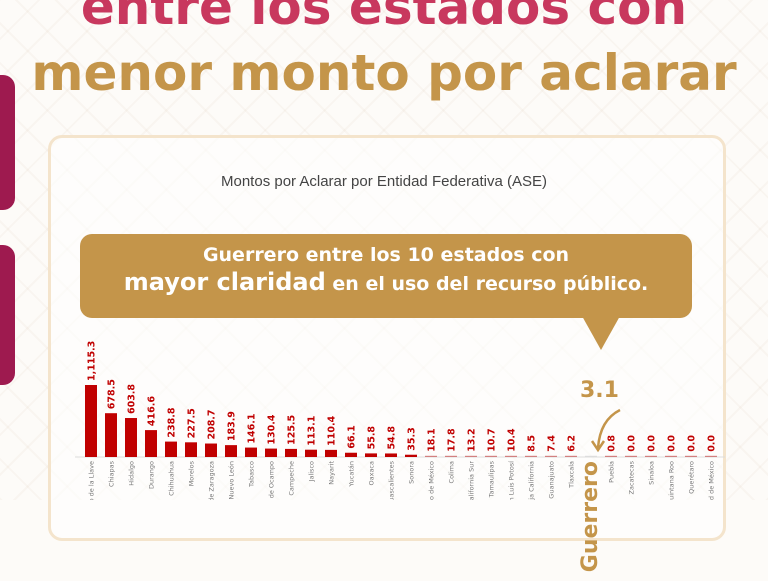 This screenshot has height=581, width=768. Describe the element at coordinates (692, 477) in the screenshot. I see `category-label: Querétaro` at that location.